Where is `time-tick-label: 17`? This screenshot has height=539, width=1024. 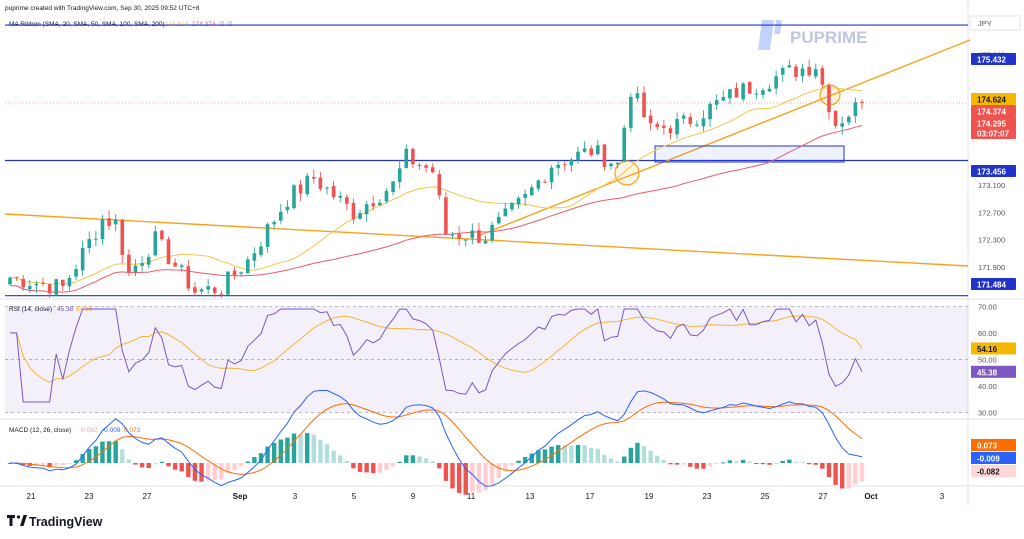
time-tick-label: 17 is located at coordinates (590, 496).